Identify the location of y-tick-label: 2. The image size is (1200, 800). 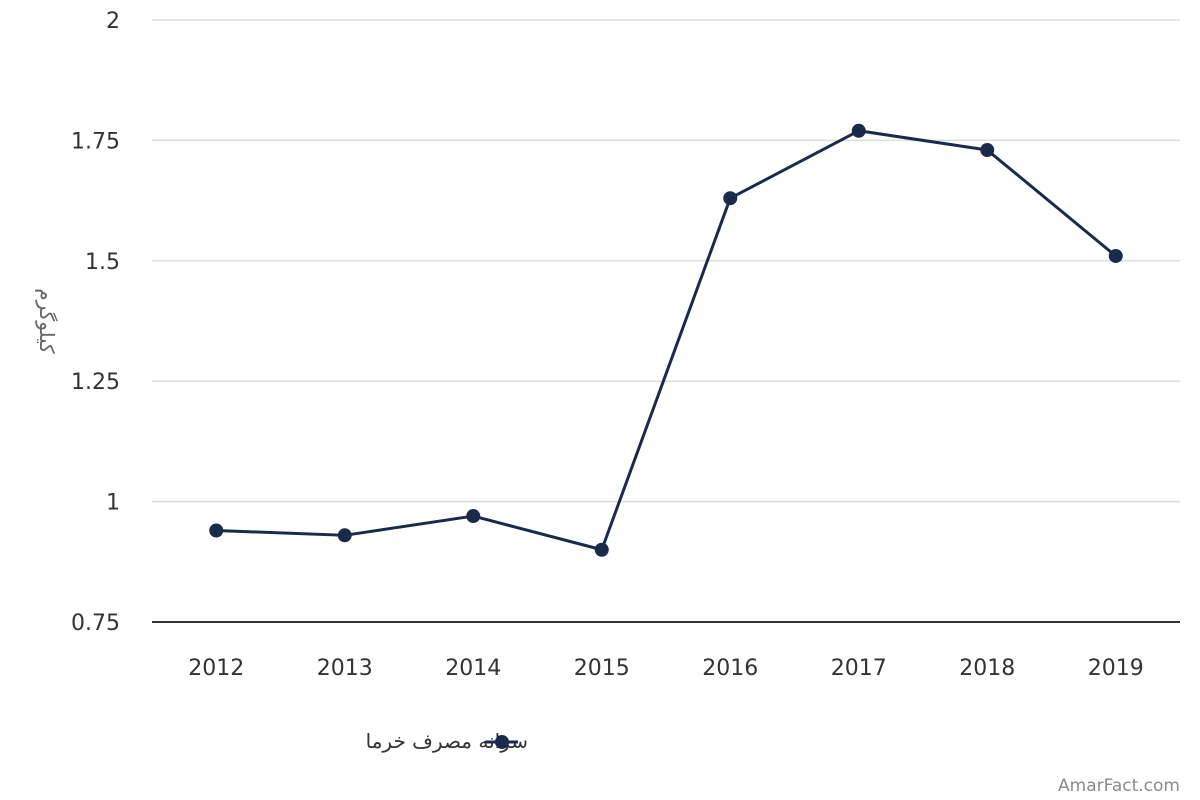
(113, 21).